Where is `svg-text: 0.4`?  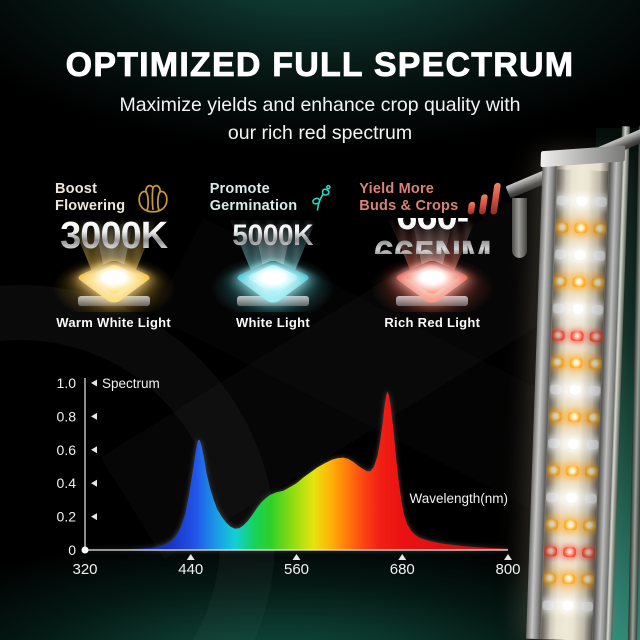
svg-text: 0.4 is located at coordinates (67, 483).